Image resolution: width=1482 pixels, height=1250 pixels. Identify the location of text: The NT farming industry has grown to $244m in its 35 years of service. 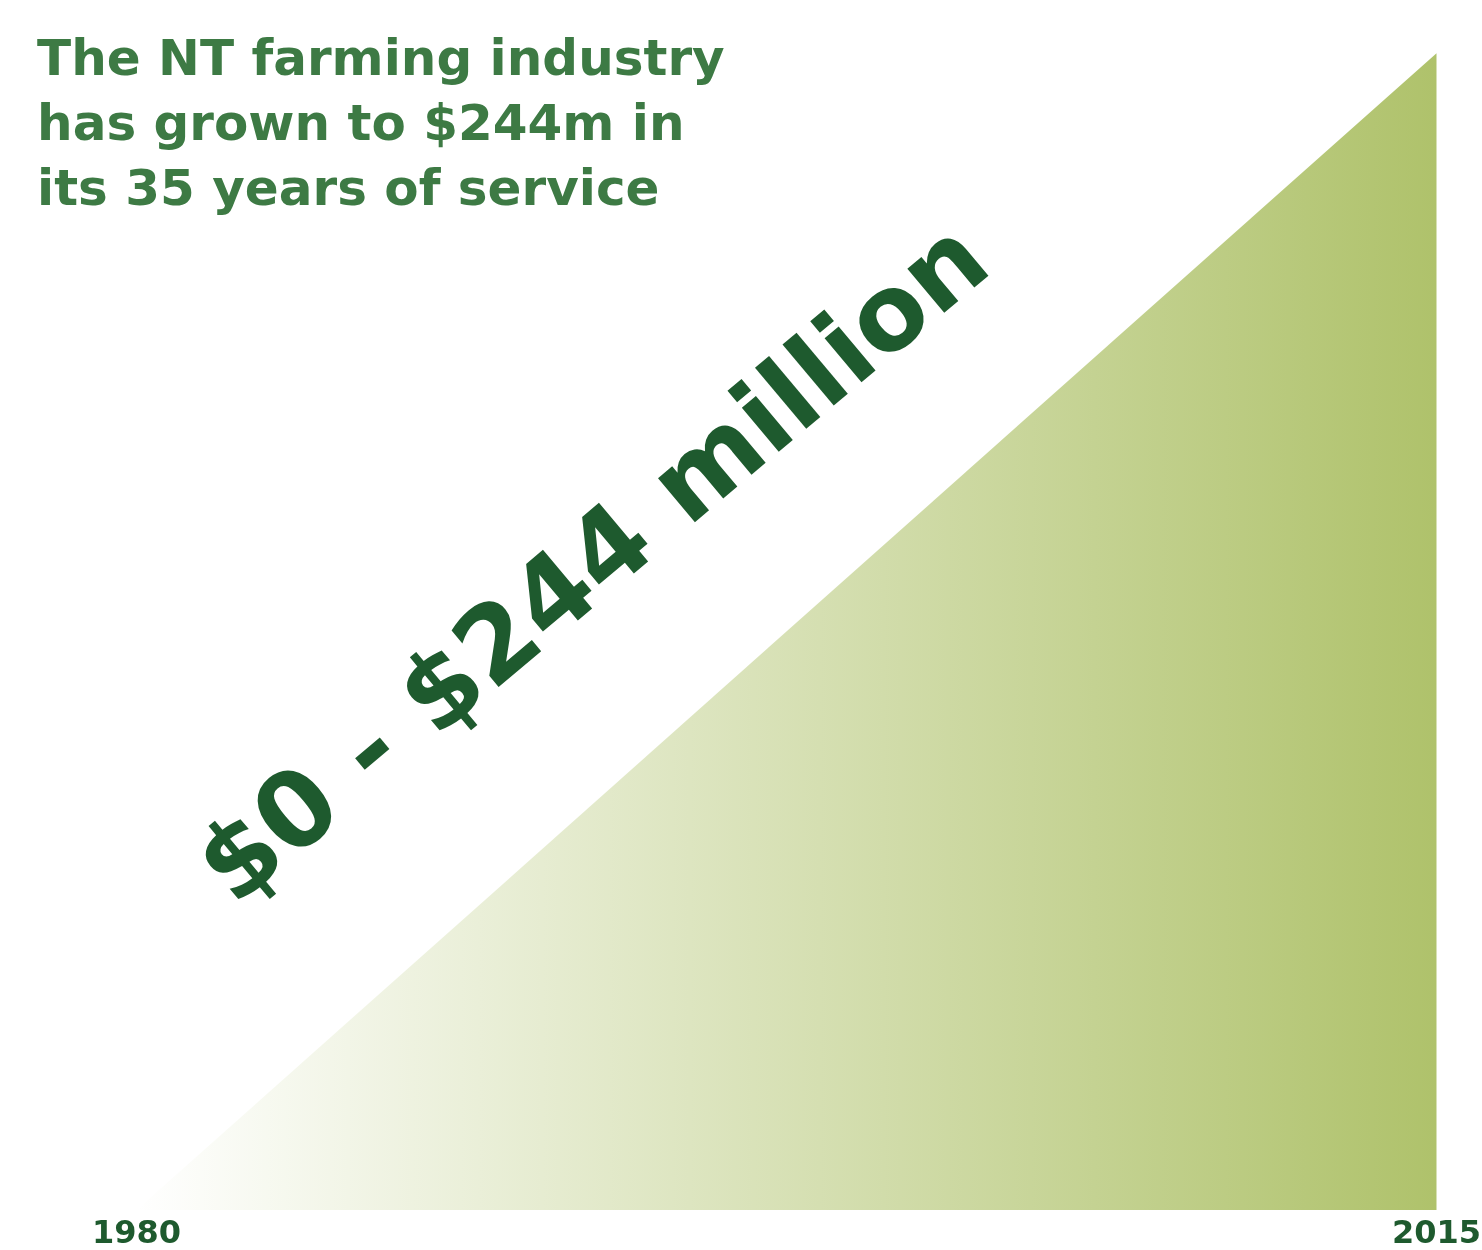
(381, 123).